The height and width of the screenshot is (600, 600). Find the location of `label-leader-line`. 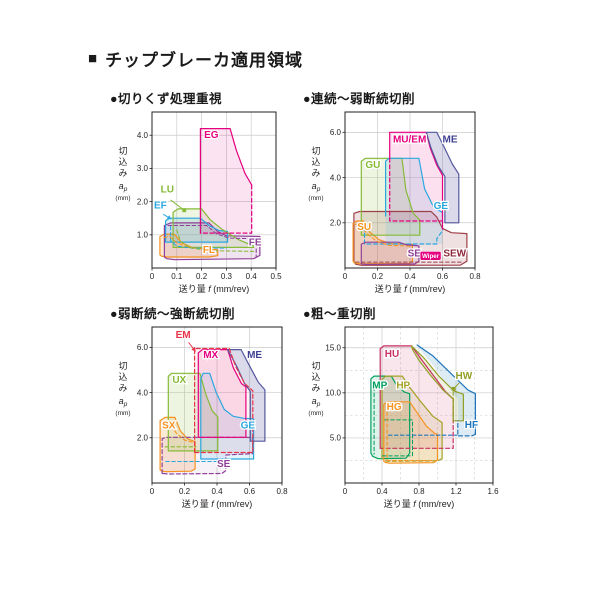

label-leader-line is located at coordinates (177, 205).